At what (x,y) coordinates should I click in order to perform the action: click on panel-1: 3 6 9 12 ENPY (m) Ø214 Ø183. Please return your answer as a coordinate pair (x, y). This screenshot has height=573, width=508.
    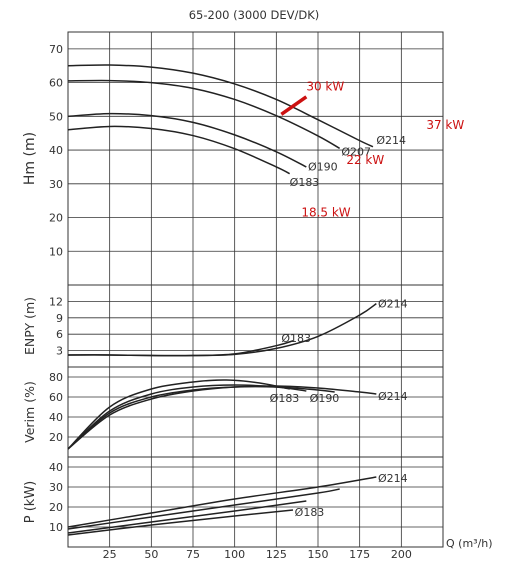
    Looking at the image, I should click on (233, 326).